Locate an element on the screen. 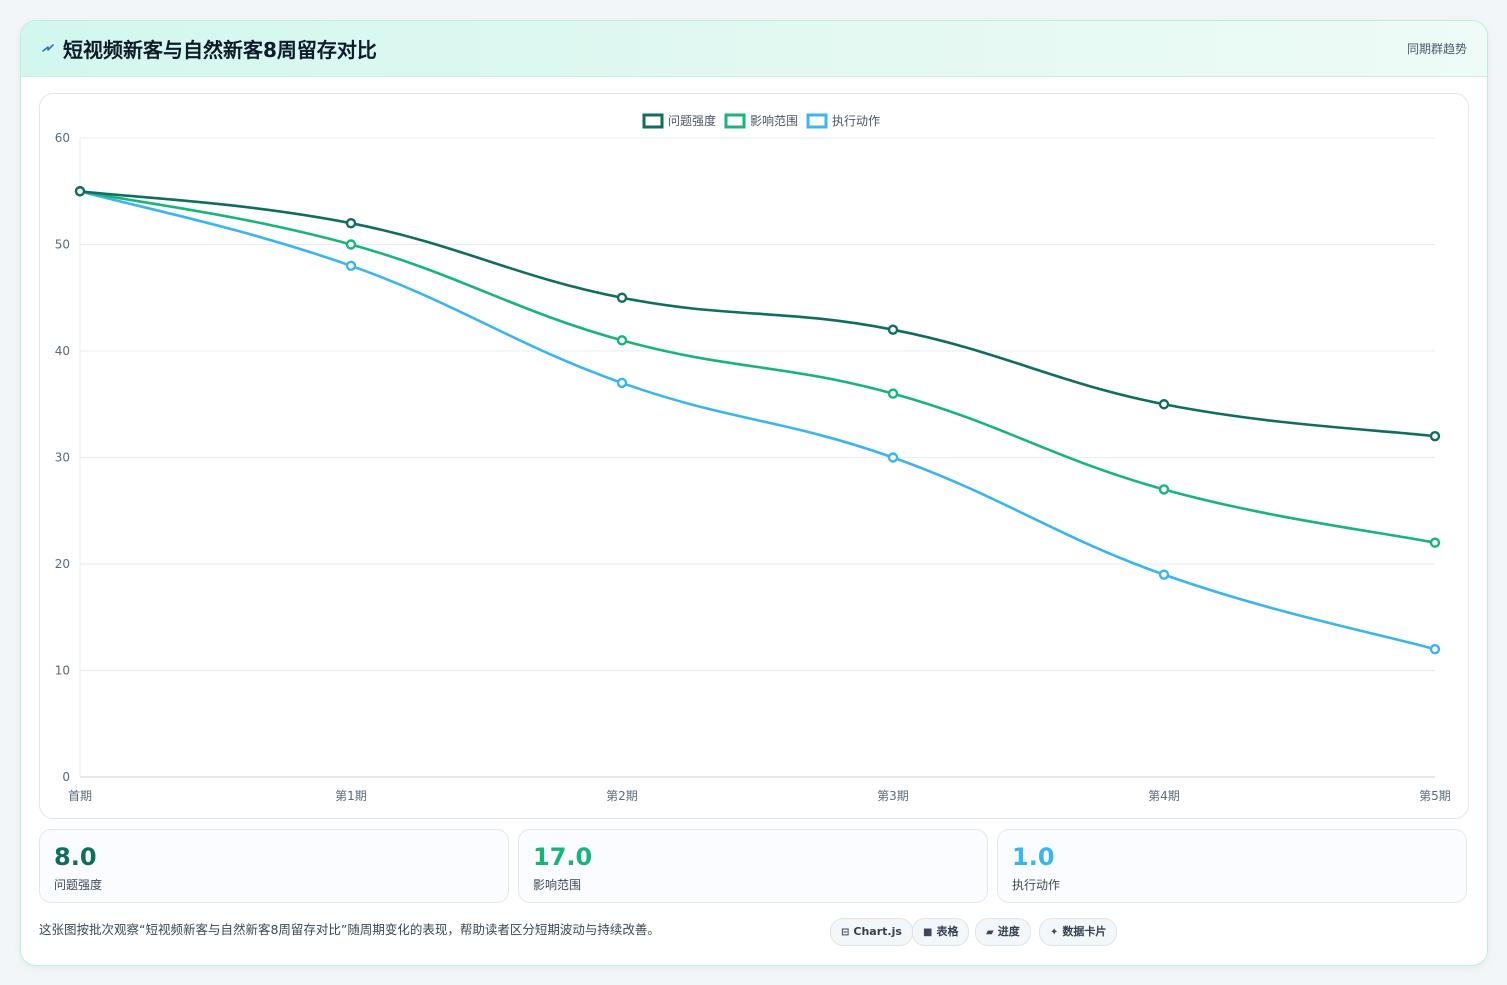 The width and height of the screenshot is (1507, 985). x-tick-label: 第5期 is located at coordinates (1435, 796).